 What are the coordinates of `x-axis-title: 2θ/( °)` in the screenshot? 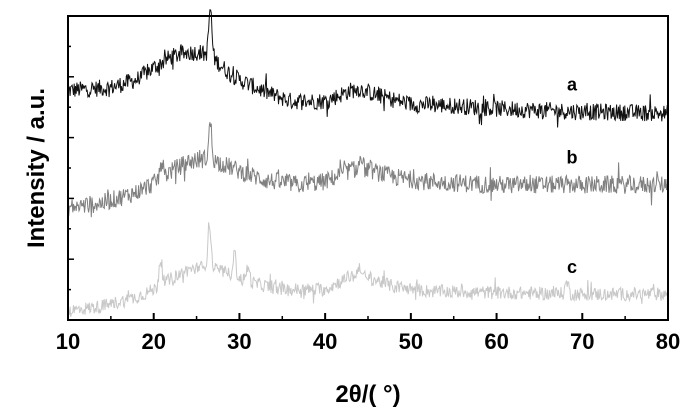 It's located at (367, 394).